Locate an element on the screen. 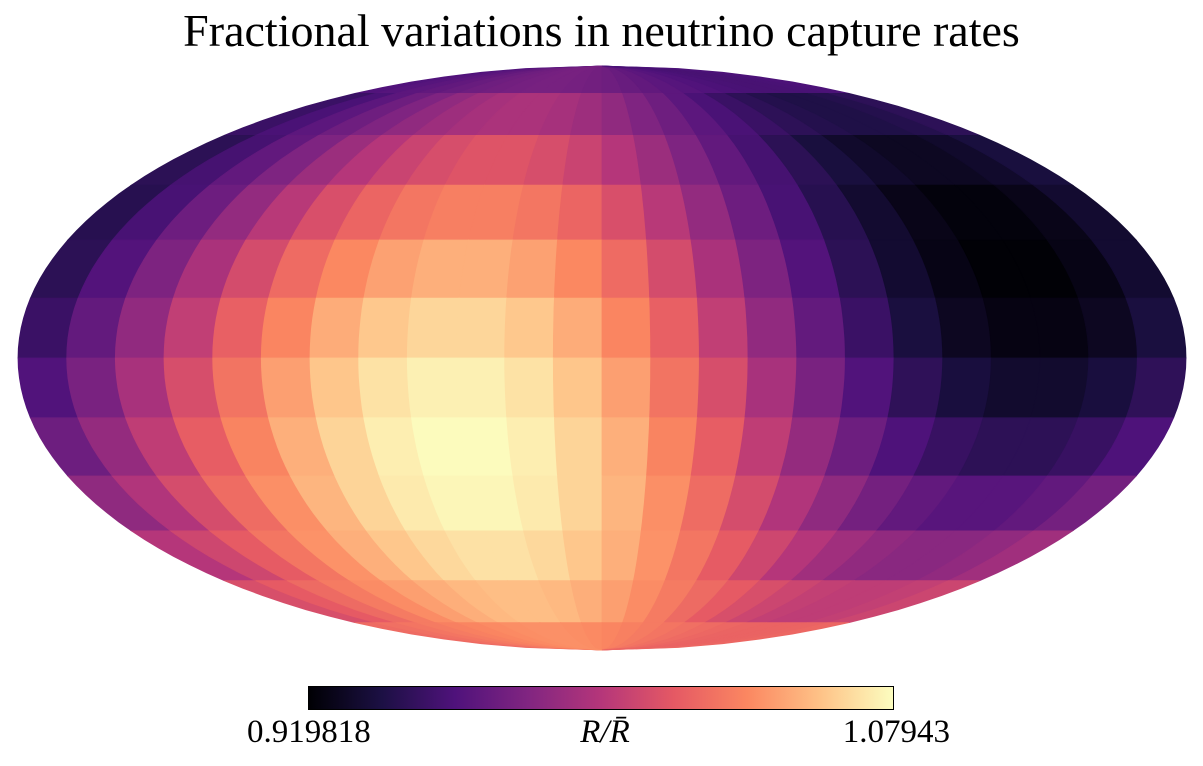  colorbar-min-label: 0.919818 is located at coordinates (309, 732).